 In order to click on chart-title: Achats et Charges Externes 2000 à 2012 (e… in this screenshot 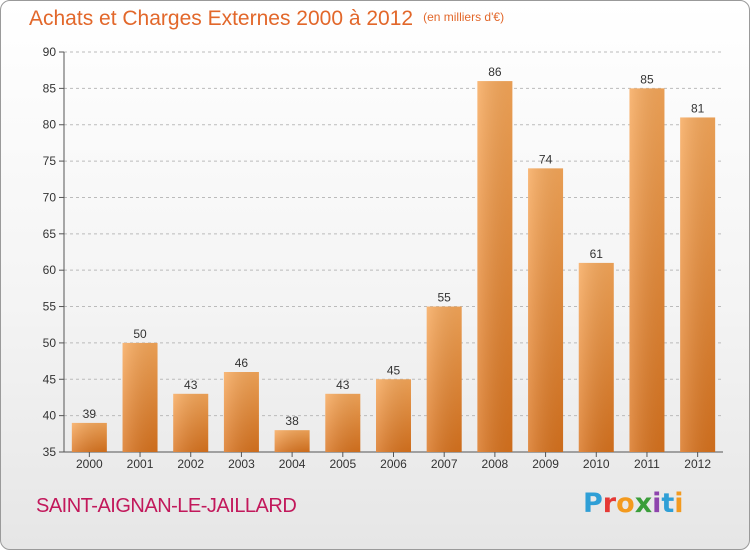, I will do `click(266, 19)`.